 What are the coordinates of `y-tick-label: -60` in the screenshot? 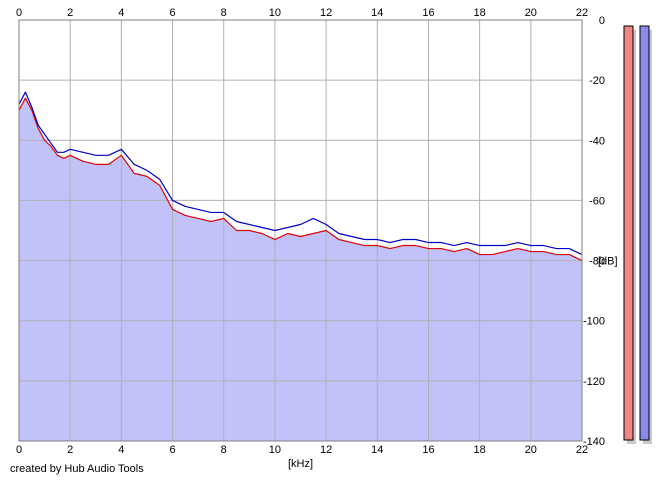 It's located at (597, 201).